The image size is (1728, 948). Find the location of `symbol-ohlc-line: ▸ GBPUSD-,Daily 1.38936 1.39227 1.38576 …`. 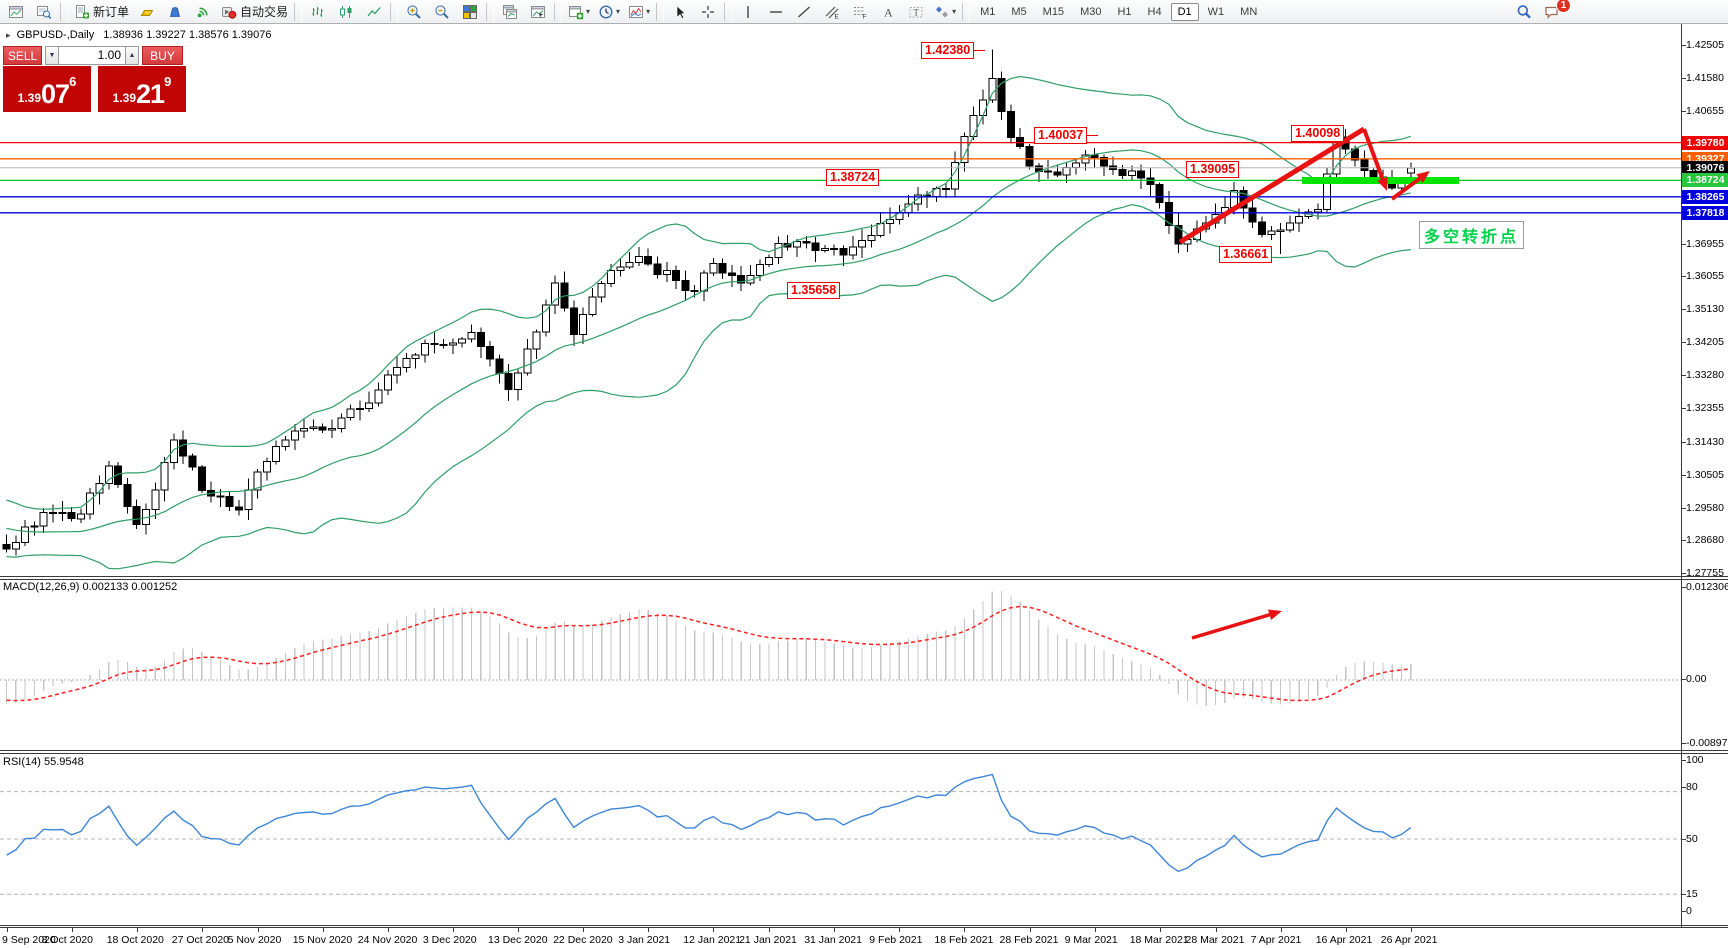

symbol-ohlc-line: ▸ GBPUSD-,Daily 1.38936 1.39227 1.38576 … is located at coordinates (139, 35).